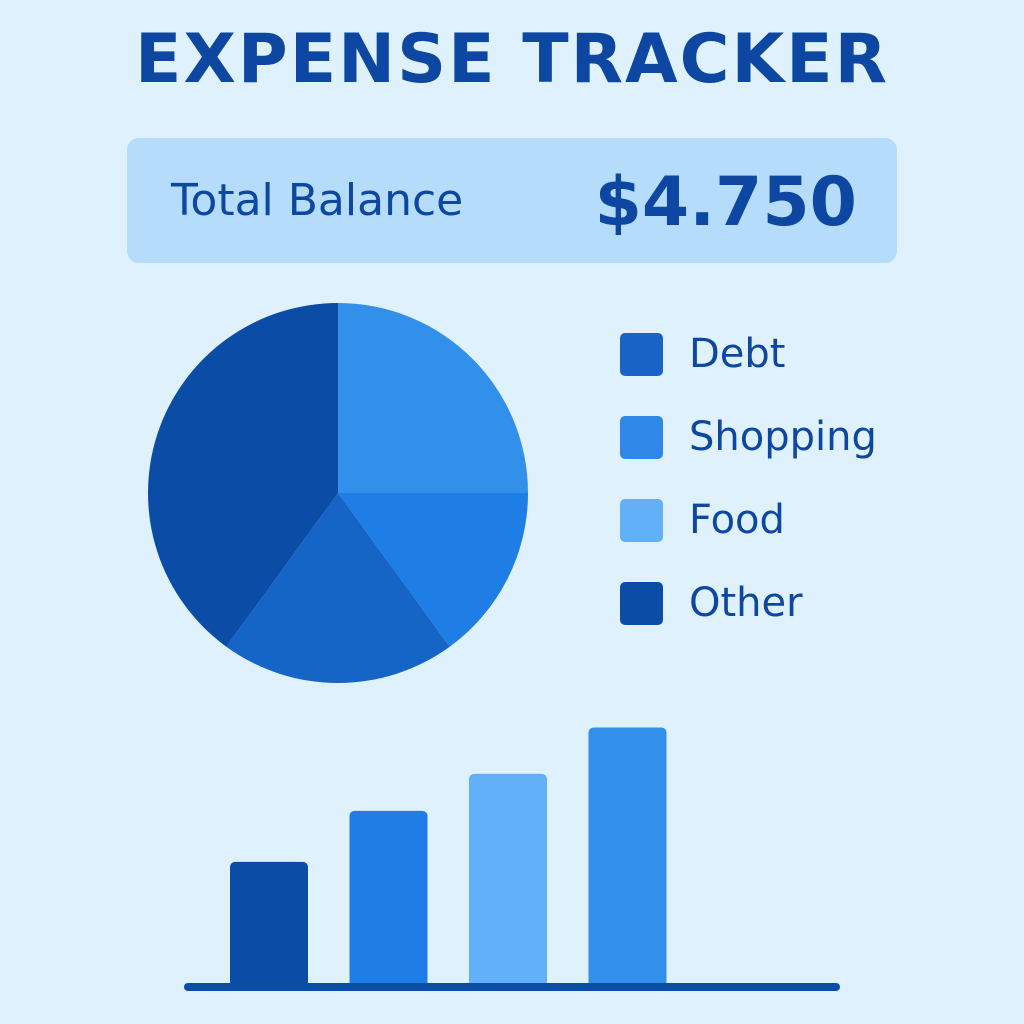 The height and width of the screenshot is (1024, 1024). What do you see at coordinates (512, 59) in the screenshot?
I see `page-title: EXPENSE TRACKER` at bounding box center [512, 59].